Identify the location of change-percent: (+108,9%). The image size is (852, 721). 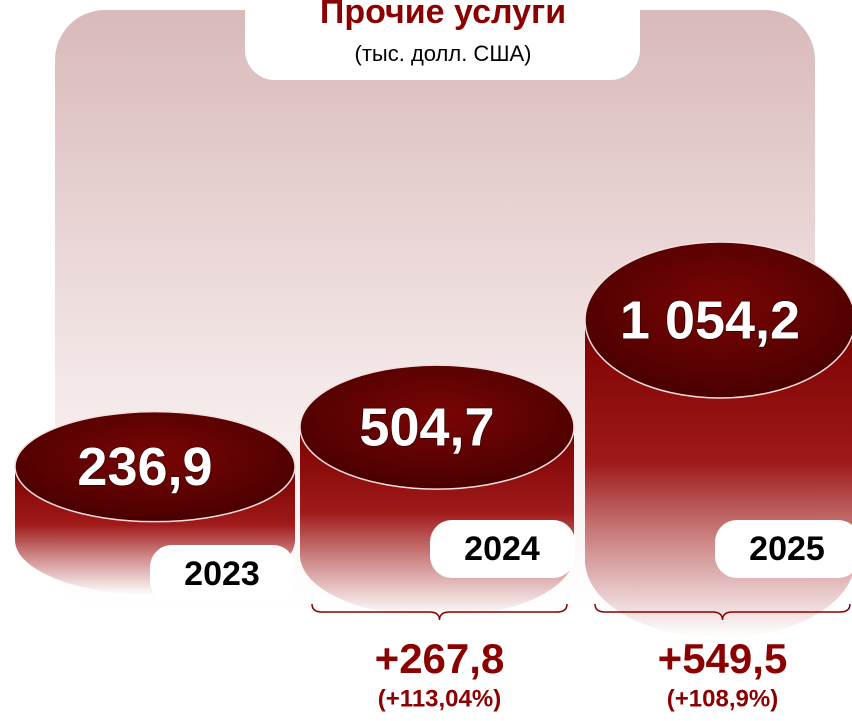
(722, 698).